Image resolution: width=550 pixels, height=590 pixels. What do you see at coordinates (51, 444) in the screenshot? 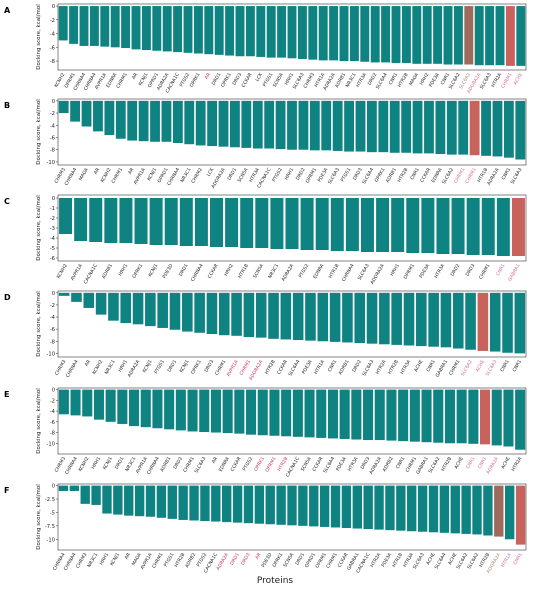
I see `y-tick-label: -10` at bounding box center [51, 444].